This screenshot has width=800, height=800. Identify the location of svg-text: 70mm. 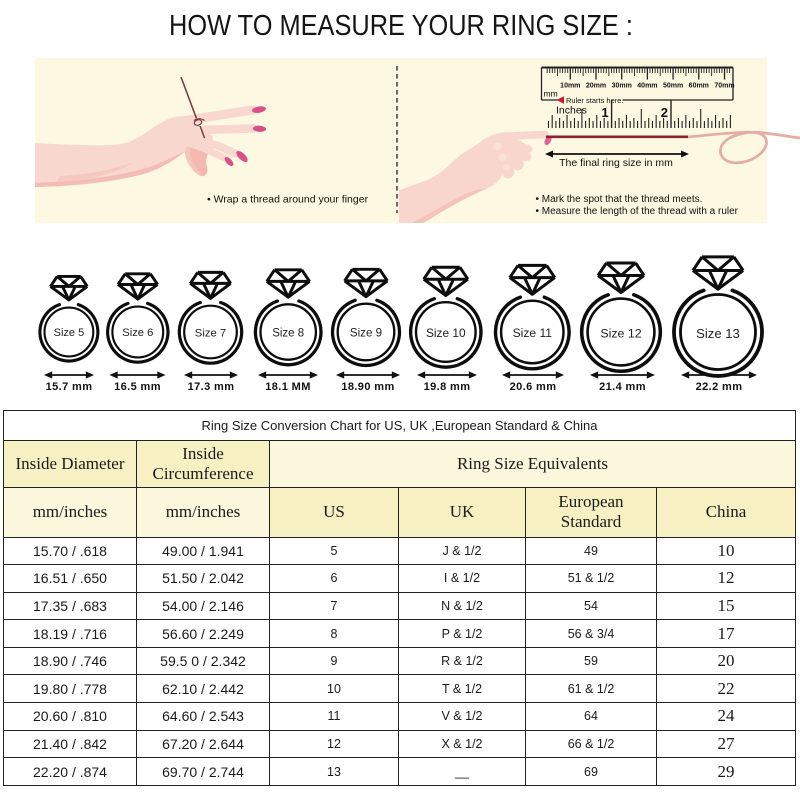
(724, 86).